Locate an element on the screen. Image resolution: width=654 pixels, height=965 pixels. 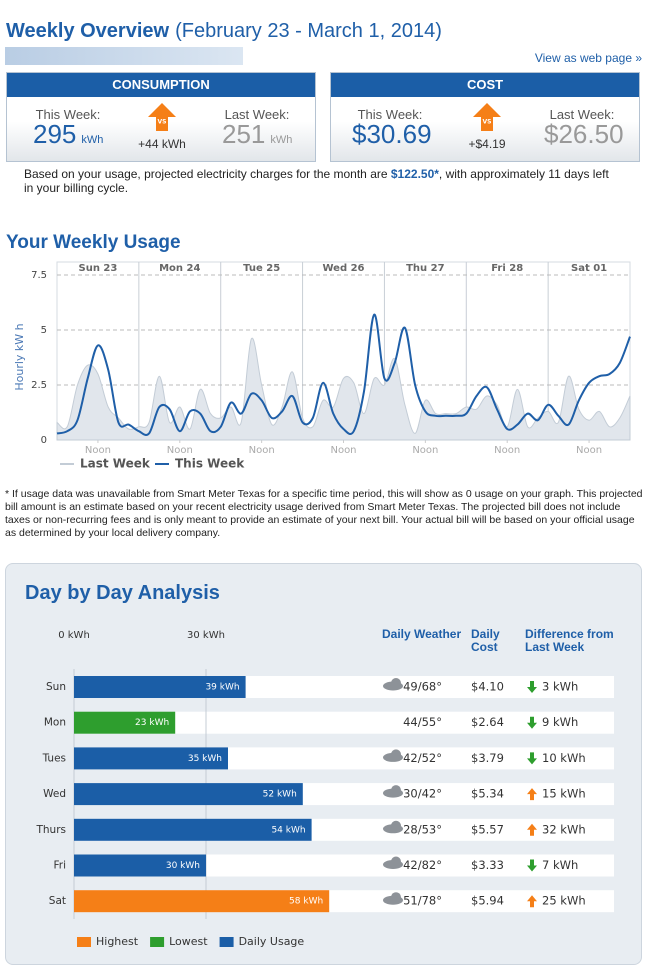
web-link: View as web page » is located at coordinates (588, 58).